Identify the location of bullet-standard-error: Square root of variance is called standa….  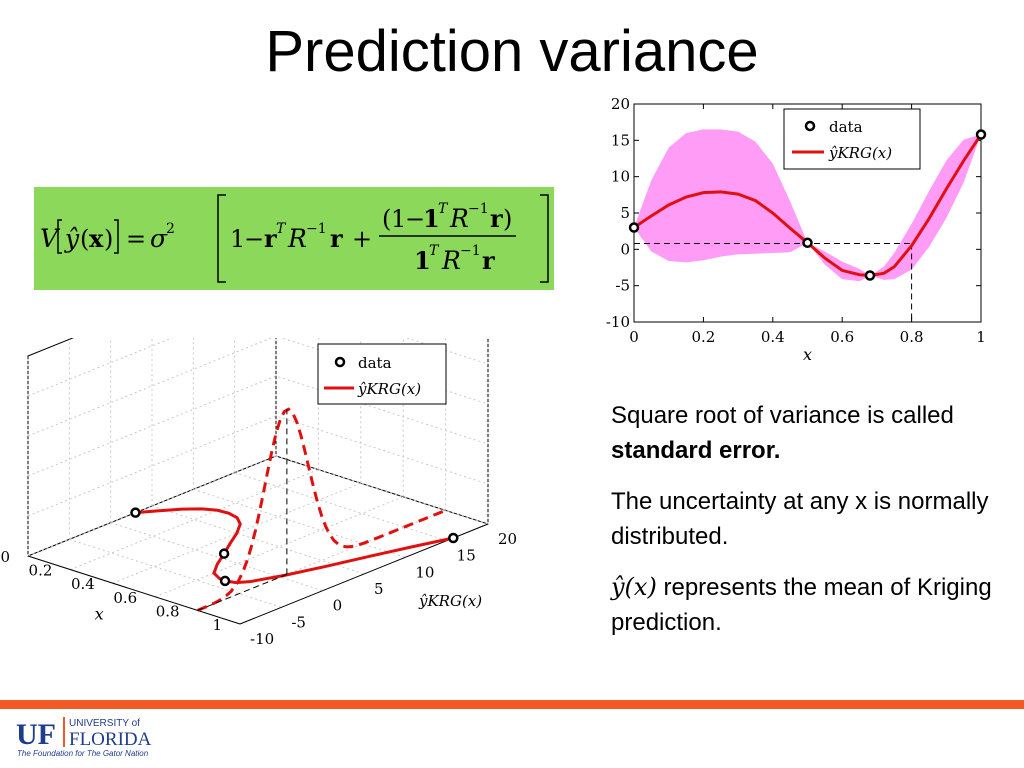
(811, 433).